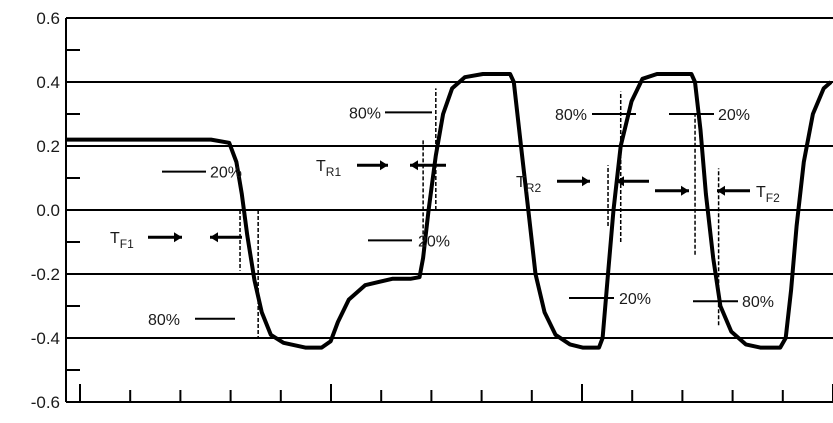 Image resolution: width=833 pixels, height=423 pixels. I want to click on timing-label: TF2, so click(768, 194).